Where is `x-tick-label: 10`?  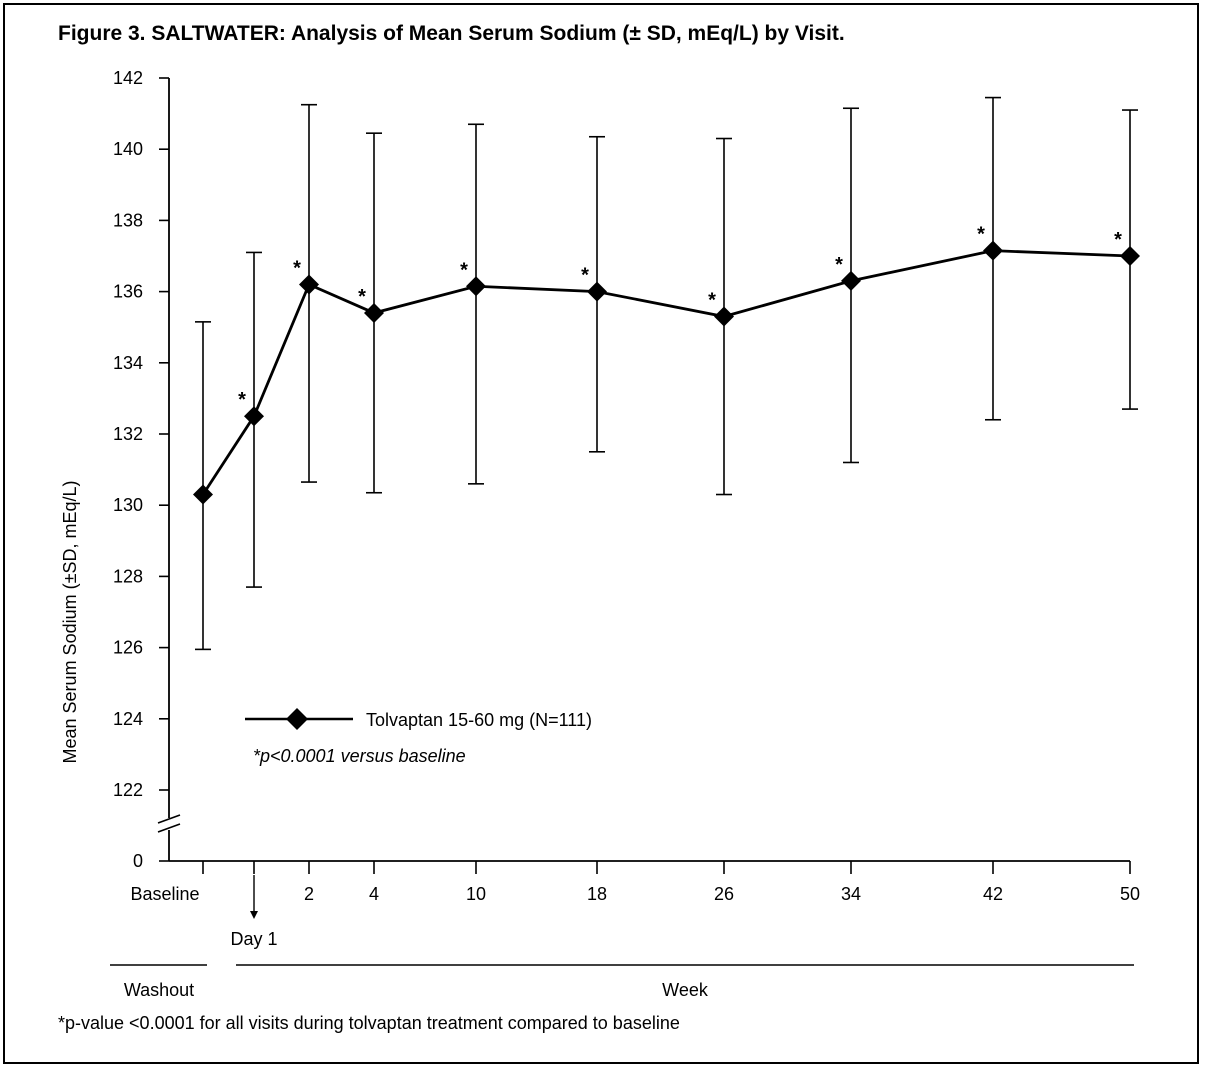 x-tick-label: 10 is located at coordinates (476, 894).